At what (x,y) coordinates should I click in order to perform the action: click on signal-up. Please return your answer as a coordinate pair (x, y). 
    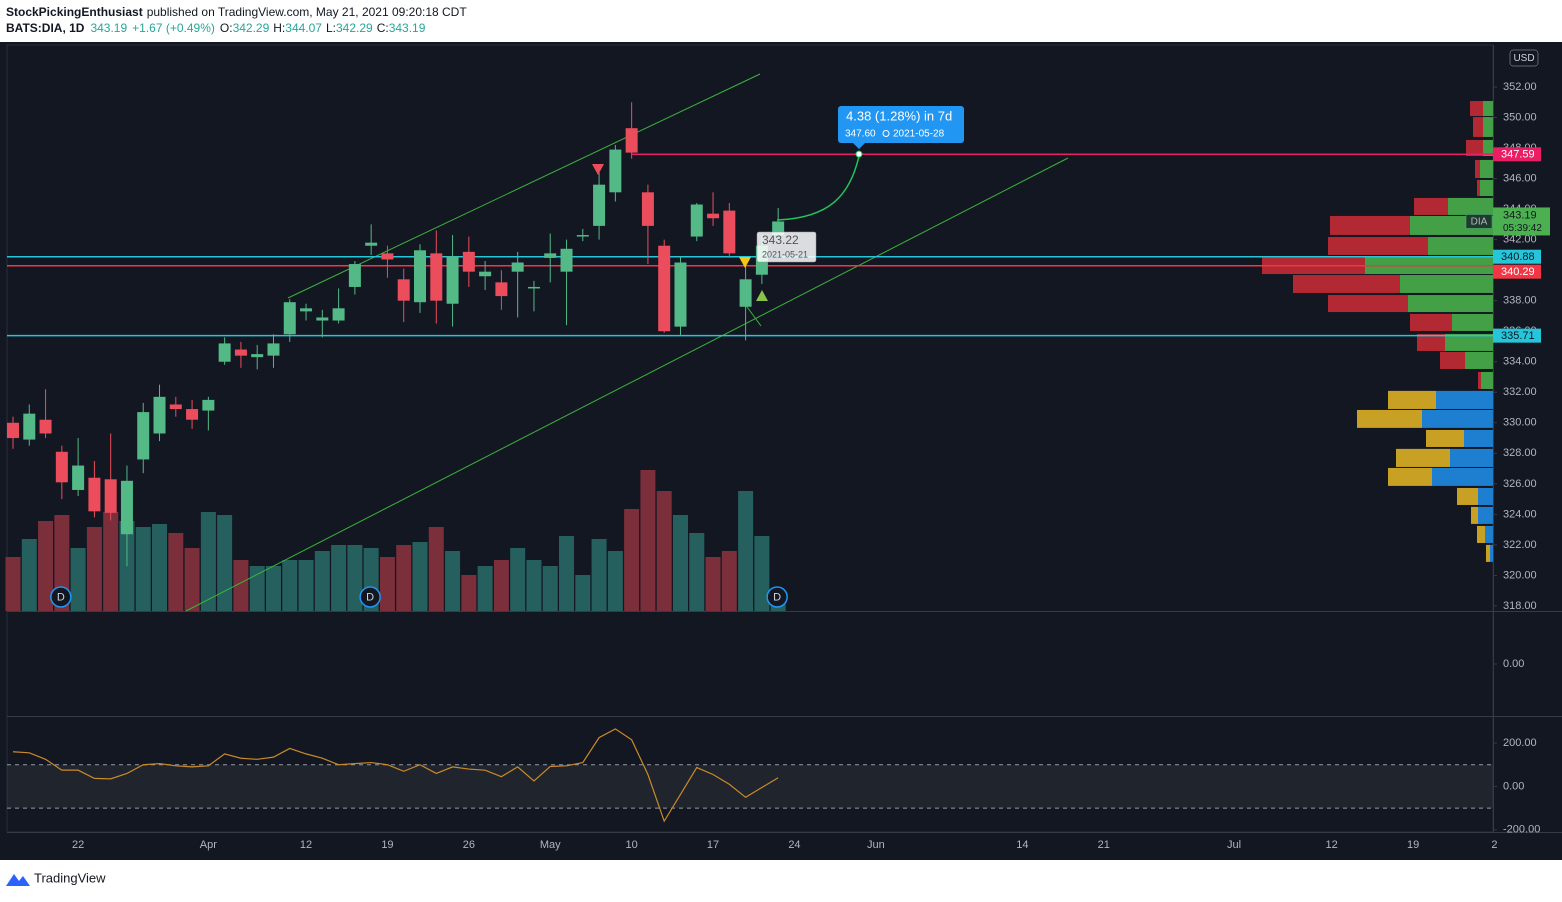
    Looking at the image, I should click on (762, 295).